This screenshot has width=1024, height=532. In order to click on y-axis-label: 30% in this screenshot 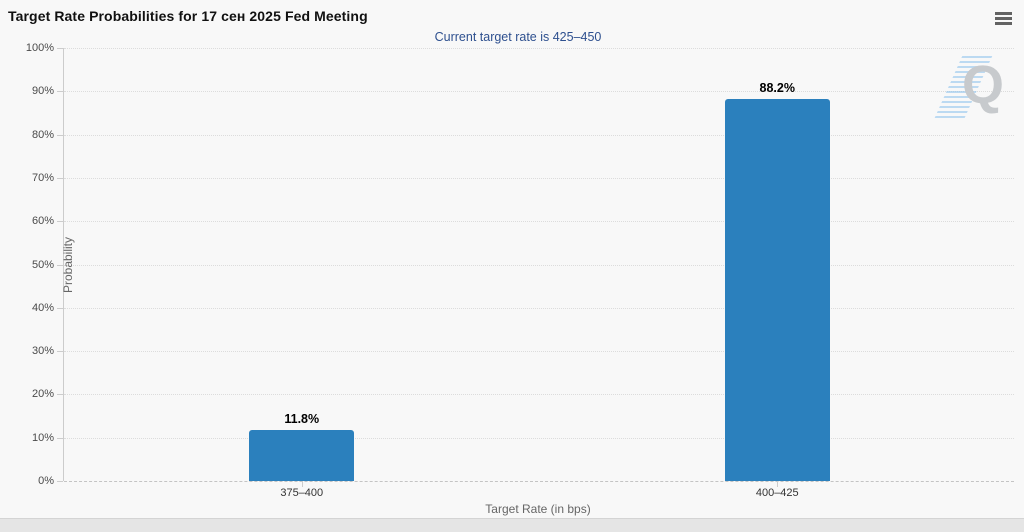, I will do `click(42, 351)`.